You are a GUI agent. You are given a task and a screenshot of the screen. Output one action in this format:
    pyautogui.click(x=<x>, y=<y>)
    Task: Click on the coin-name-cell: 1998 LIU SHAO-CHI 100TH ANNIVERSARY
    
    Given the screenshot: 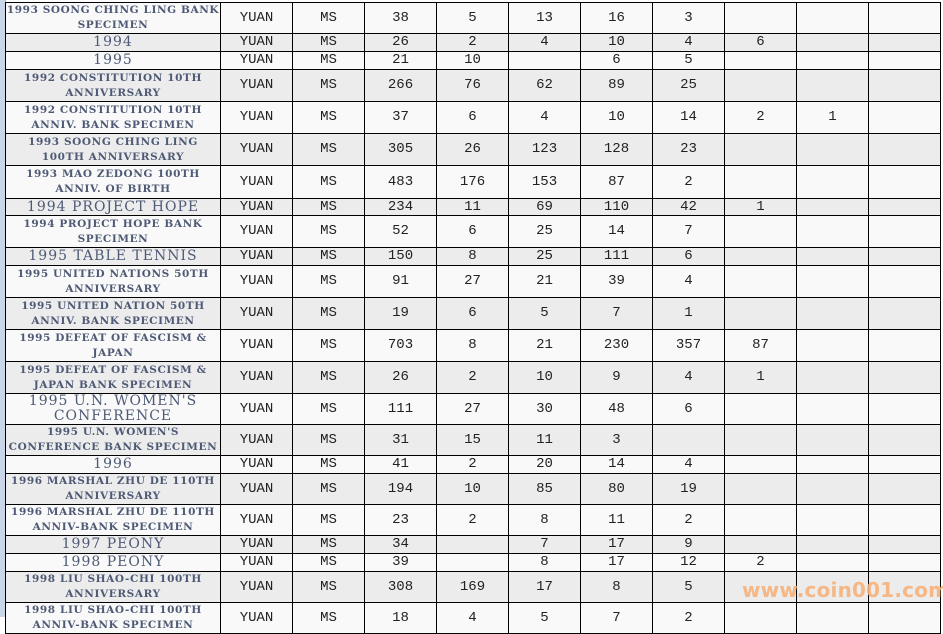 What is the action you would take?
    pyautogui.click(x=113, y=587)
    